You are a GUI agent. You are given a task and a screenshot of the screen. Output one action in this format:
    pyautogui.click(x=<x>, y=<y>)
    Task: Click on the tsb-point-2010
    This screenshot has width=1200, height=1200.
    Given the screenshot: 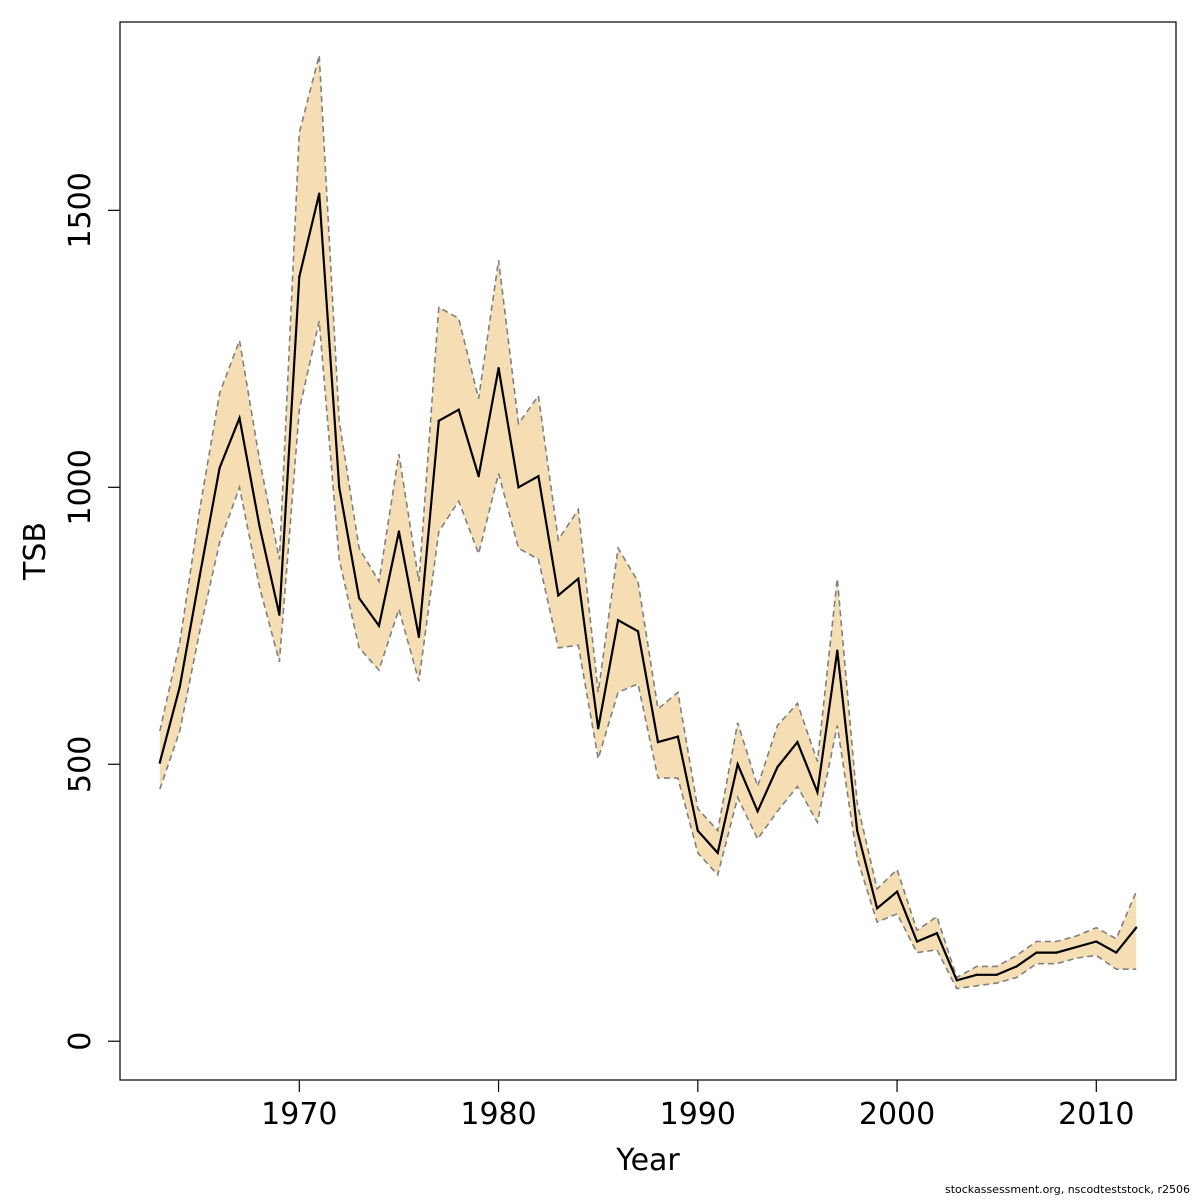 What is the action you would take?
    pyautogui.click(x=1096, y=941)
    